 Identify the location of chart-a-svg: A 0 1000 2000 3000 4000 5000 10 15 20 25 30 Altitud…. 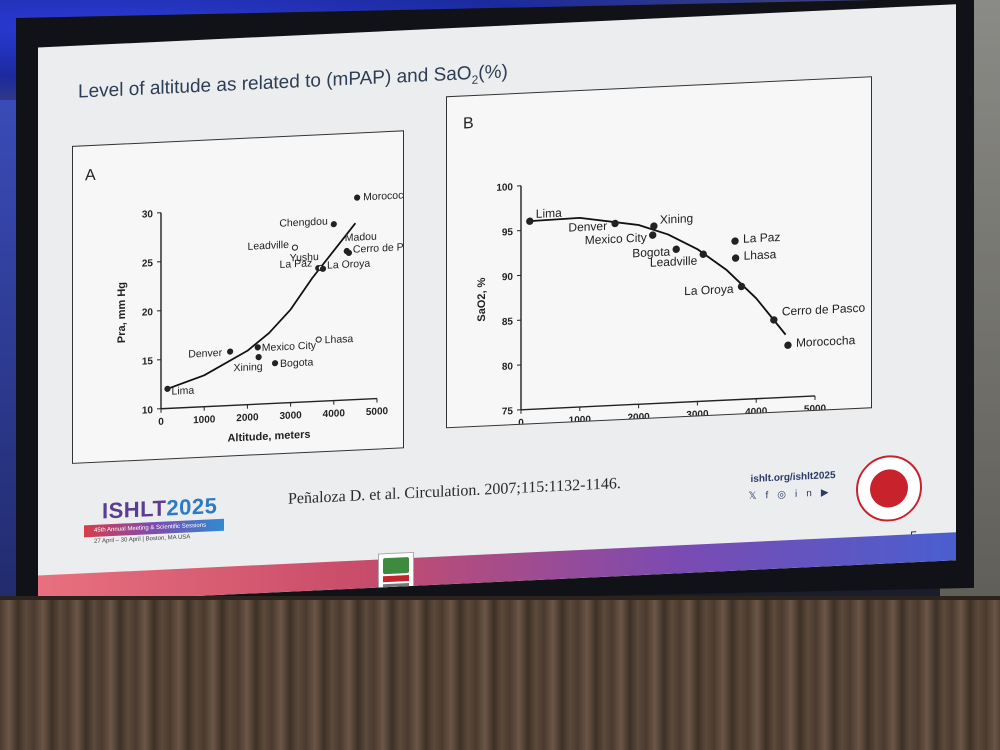
(244, 306).